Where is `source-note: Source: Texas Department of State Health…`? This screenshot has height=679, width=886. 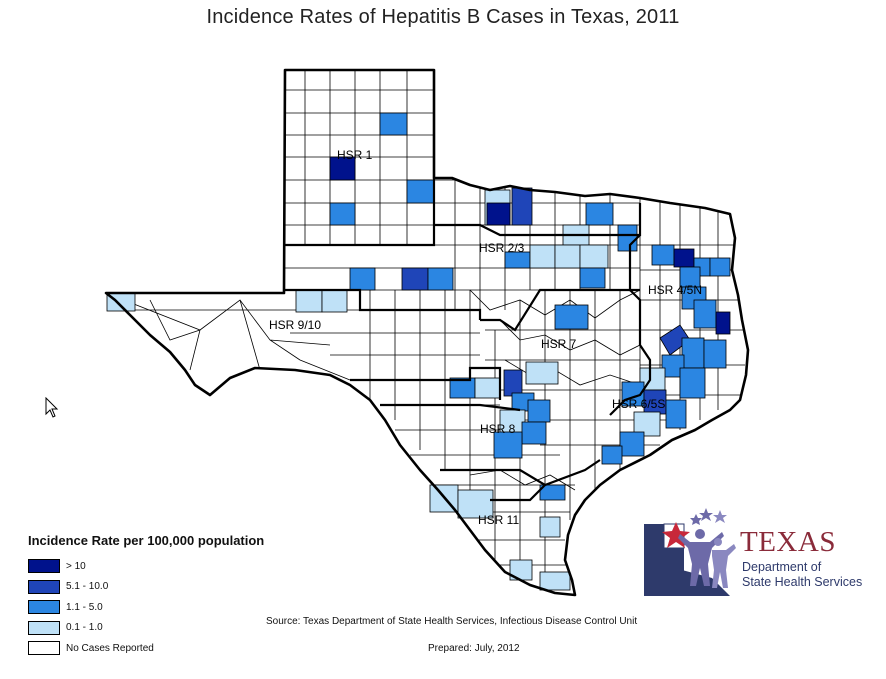
source-note: Source: Texas Department of State Health… is located at coordinates (452, 621).